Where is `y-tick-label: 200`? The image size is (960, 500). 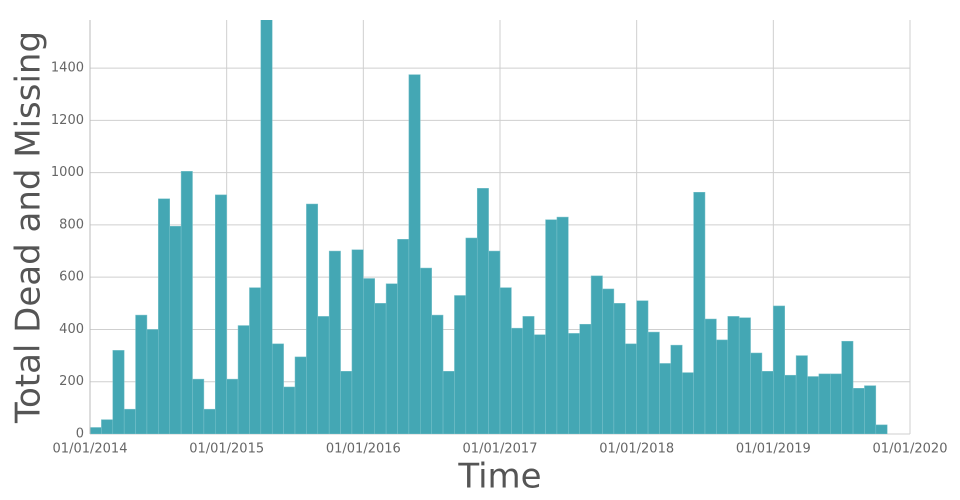 y-tick-label: 200 is located at coordinates (71, 381).